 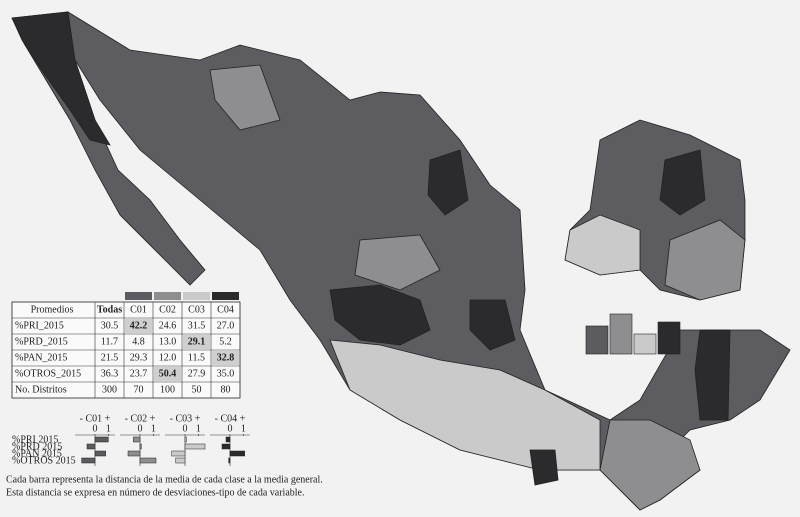 What do you see at coordinates (230, 418) in the screenshot?
I see `panel-title: - C04 +` at bounding box center [230, 418].